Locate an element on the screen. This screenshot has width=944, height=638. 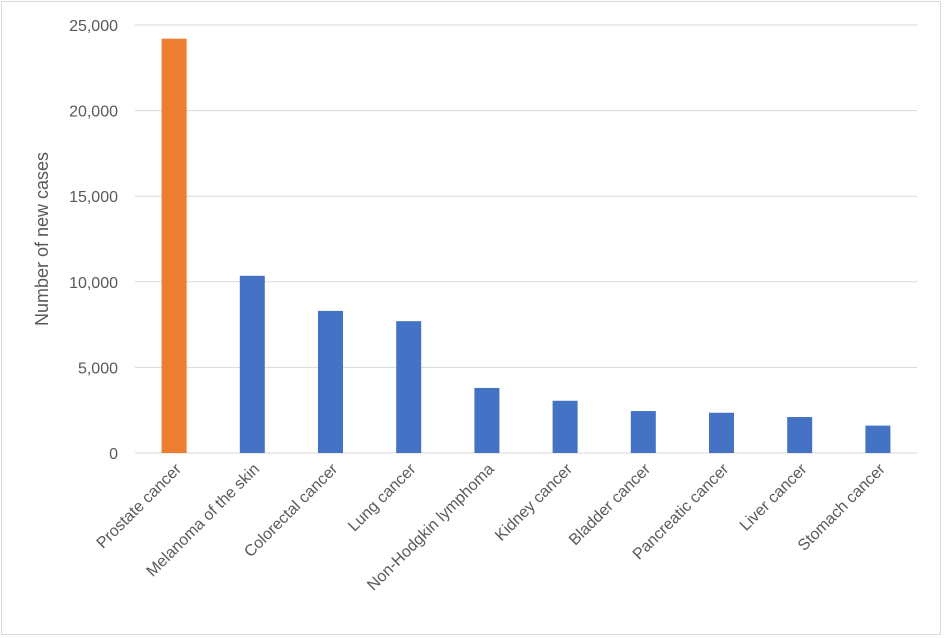
y-tick-label: 15,000 is located at coordinates (93, 197).